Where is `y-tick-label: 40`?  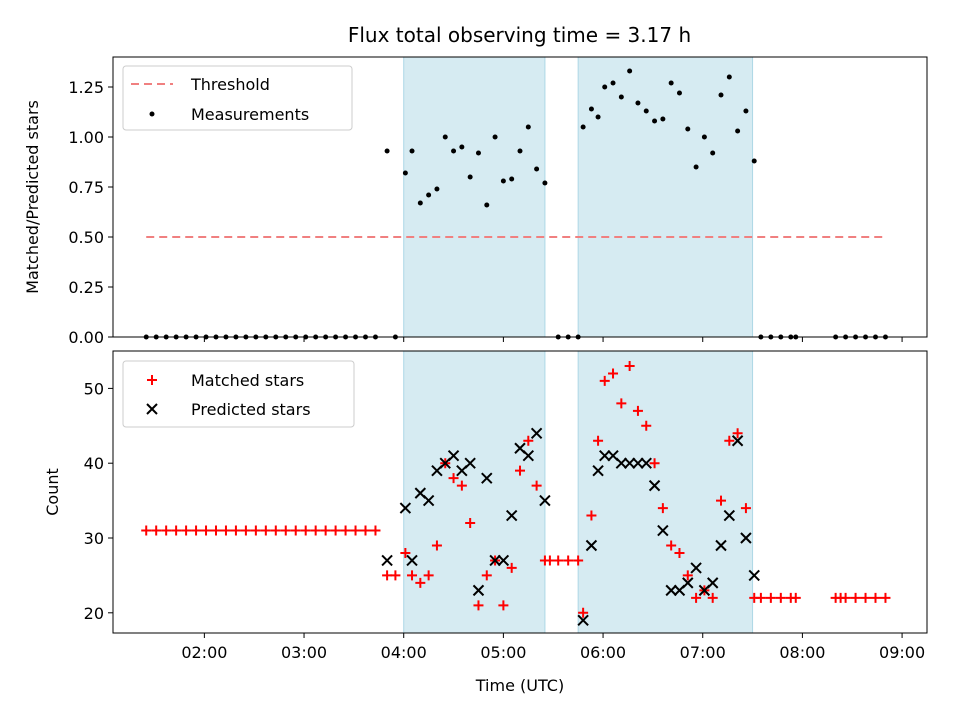 y-tick-label: 40 is located at coordinates (94, 463).